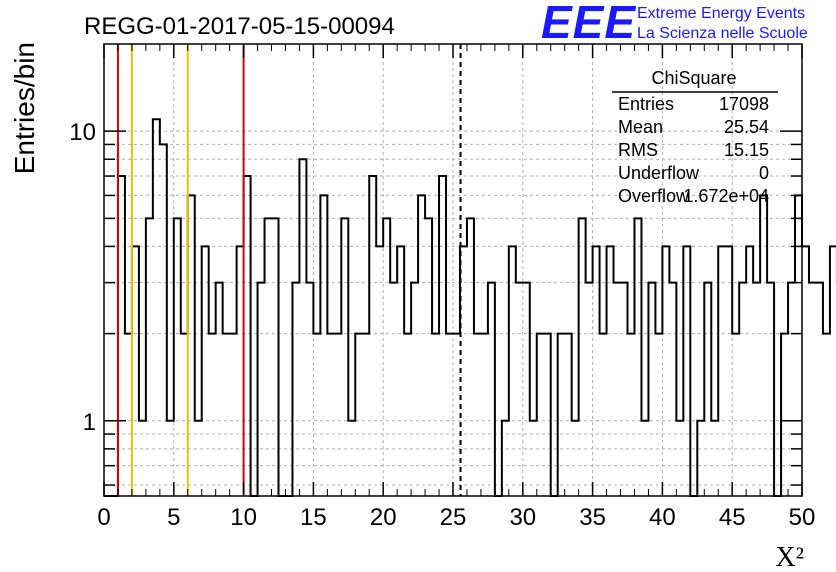  What do you see at coordinates (313, 517) in the screenshot?
I see `x-tick-label: 15` at bounding box center [313, 517].